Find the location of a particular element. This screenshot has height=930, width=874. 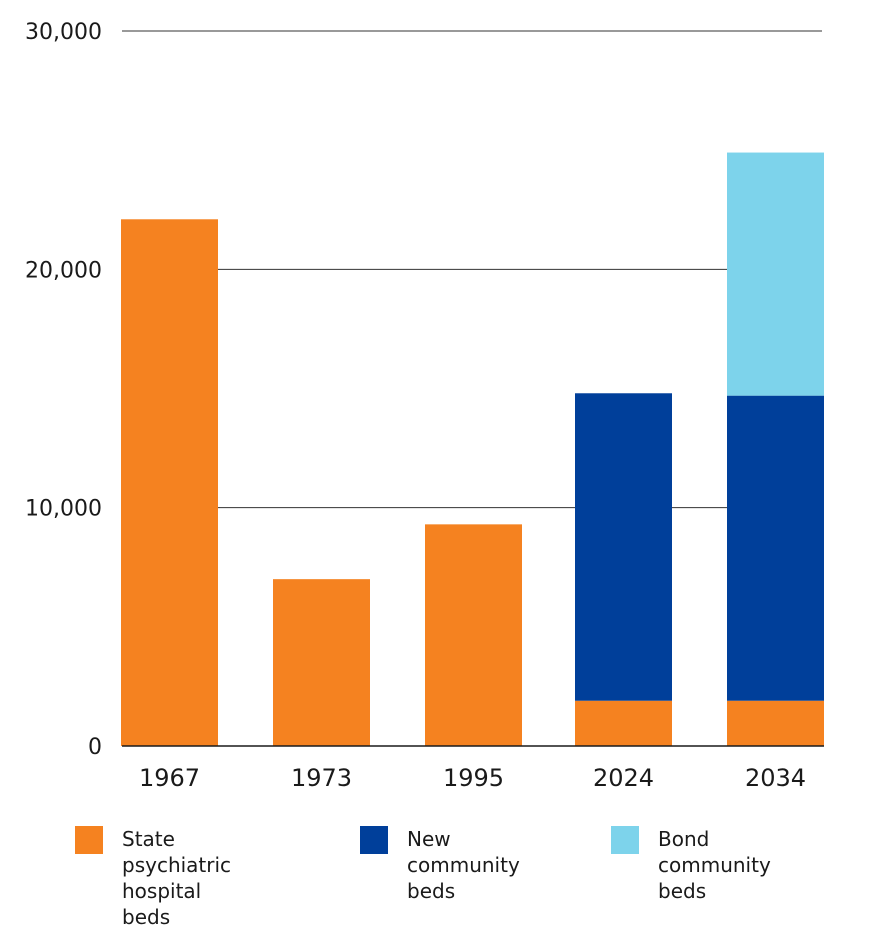

x-tick-label-1973: 1973 is located at coordinates (321, 778).